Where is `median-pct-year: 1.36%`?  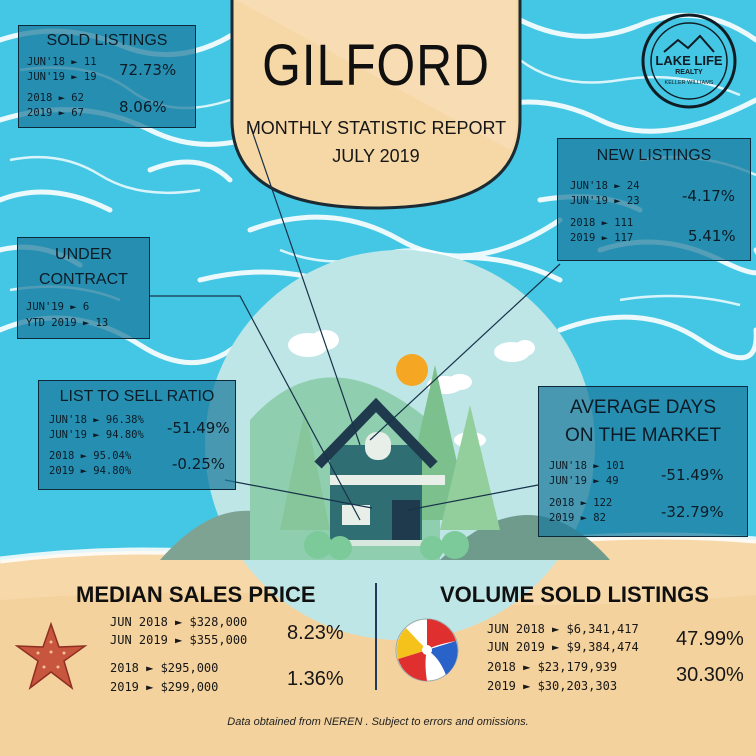
median-pct-year: 1.36% is located at coordinates (315, 679).